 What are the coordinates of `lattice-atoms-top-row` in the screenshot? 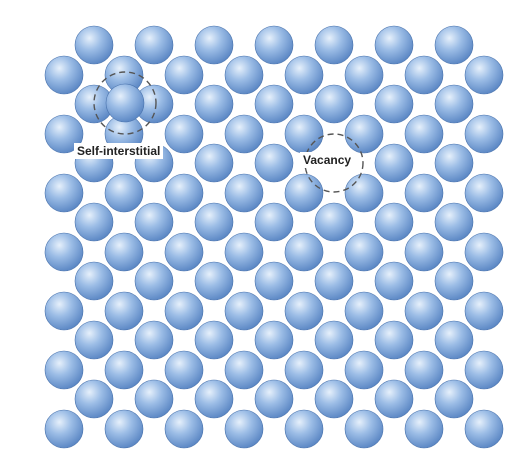 It's located at (274, 45).